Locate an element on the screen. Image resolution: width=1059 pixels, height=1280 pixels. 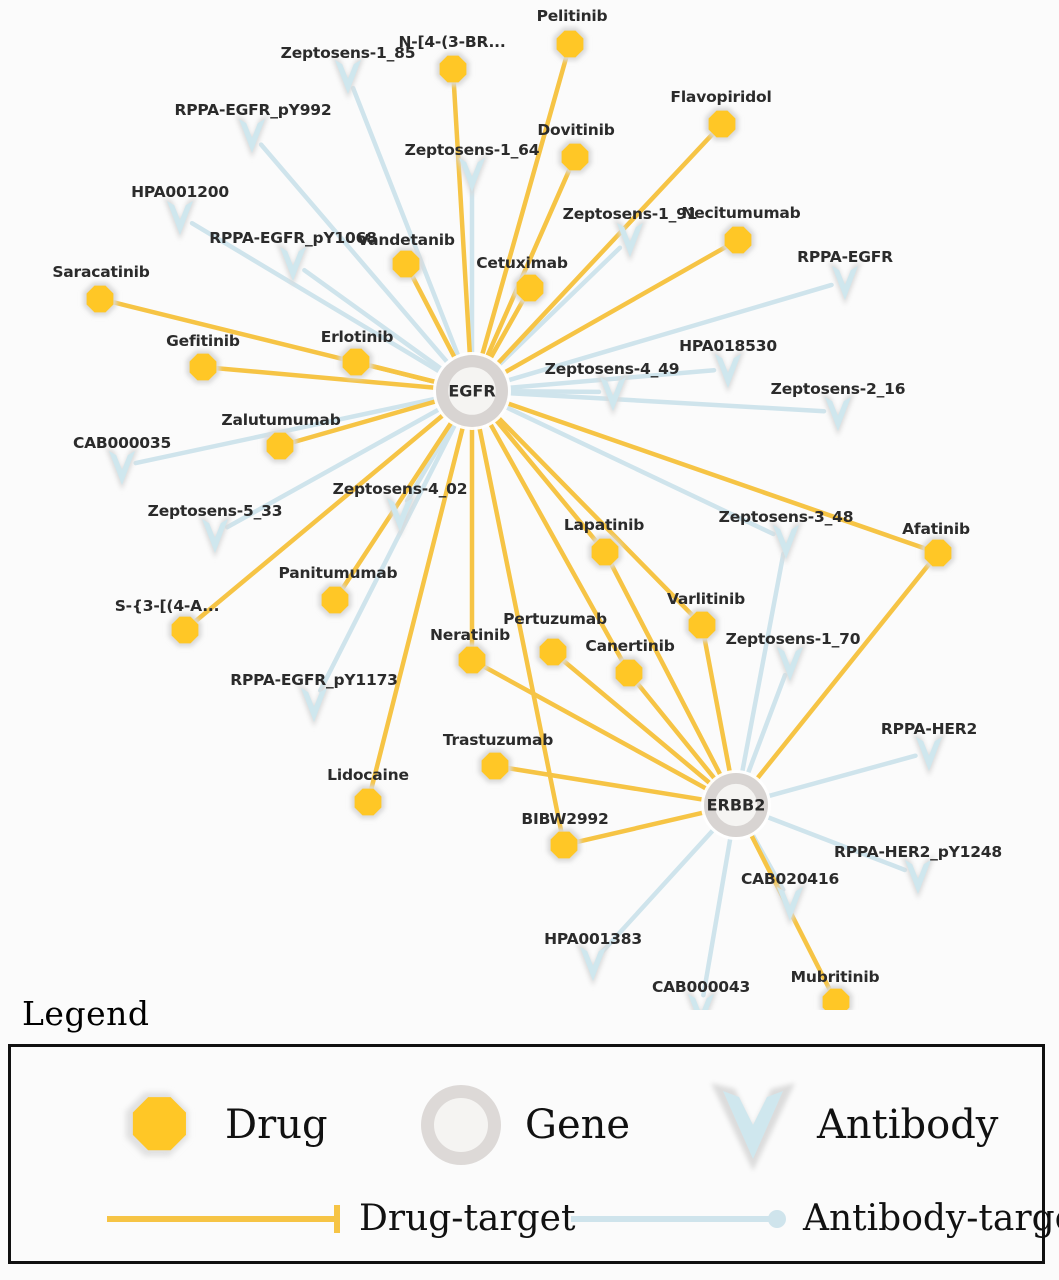
legend-item-drug-target: Drug-target is located at coordinates (339, 1219).